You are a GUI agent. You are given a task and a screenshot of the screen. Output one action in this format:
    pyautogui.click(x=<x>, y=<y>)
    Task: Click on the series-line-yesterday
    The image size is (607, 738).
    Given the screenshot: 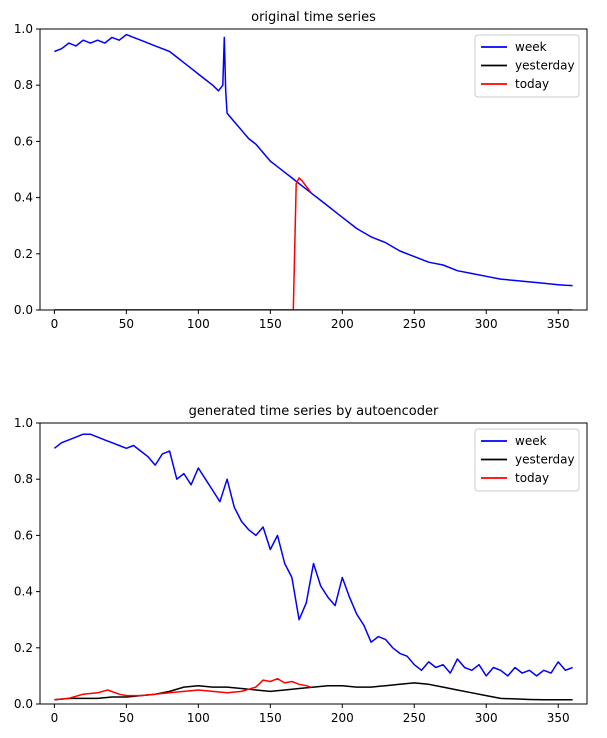 What is the action you would take?
    pyautogui.click(x=313, y=691)
    